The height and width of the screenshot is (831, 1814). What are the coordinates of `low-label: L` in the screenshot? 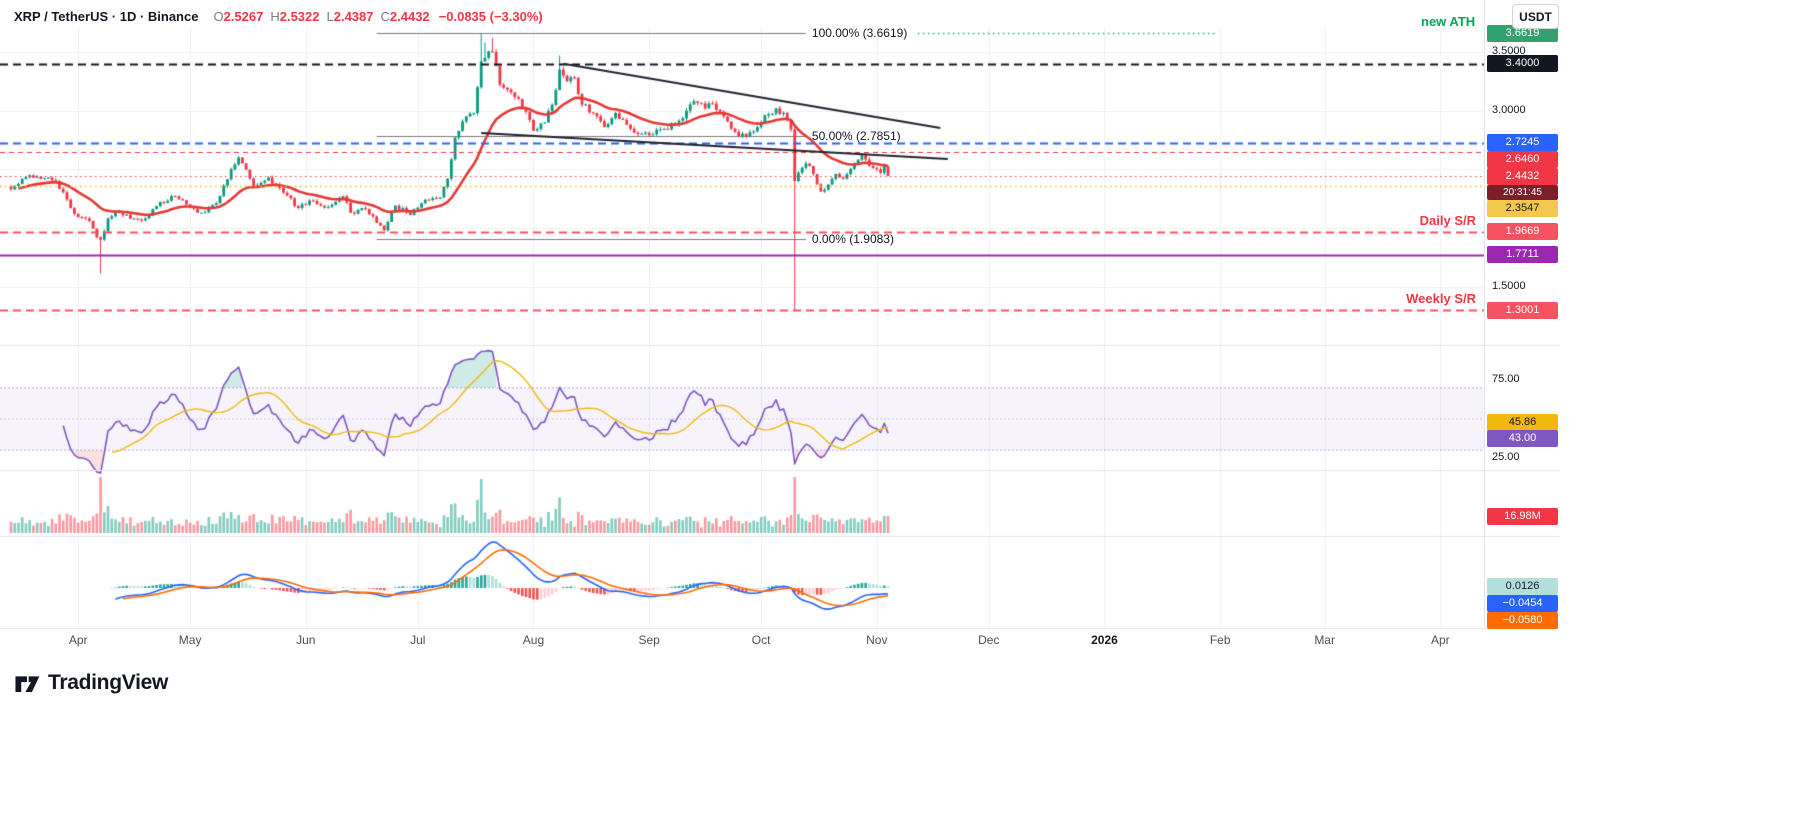 It's located at (330, 16).